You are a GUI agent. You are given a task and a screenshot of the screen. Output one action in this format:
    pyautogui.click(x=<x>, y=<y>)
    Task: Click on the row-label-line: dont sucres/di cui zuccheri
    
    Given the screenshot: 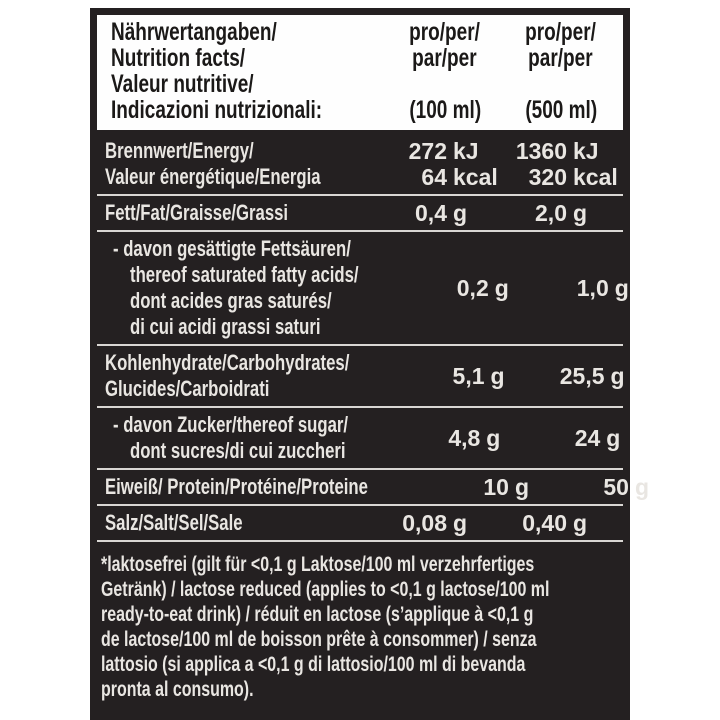 What is the action you would take?
    pyautogui.click(x=238, y=450)
    